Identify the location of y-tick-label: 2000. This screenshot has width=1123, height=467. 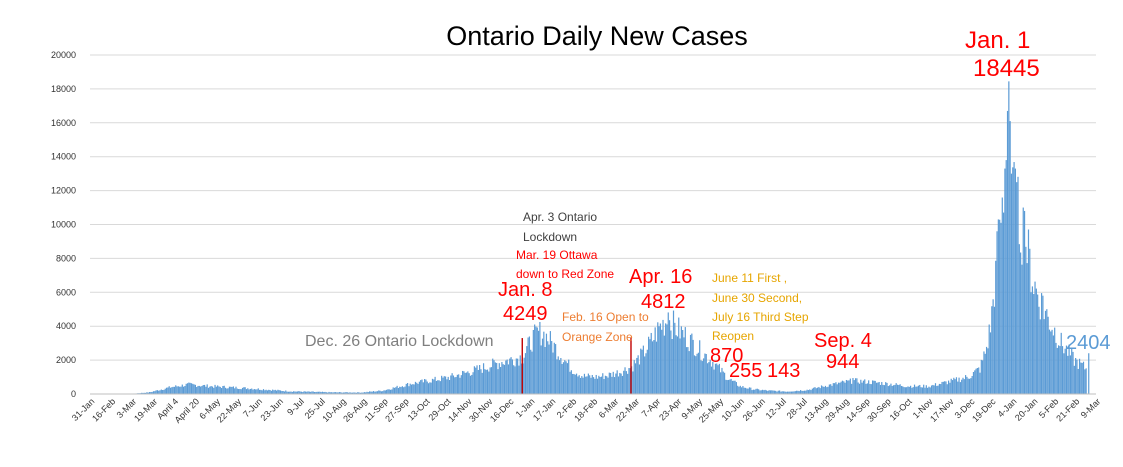
(66, 360).